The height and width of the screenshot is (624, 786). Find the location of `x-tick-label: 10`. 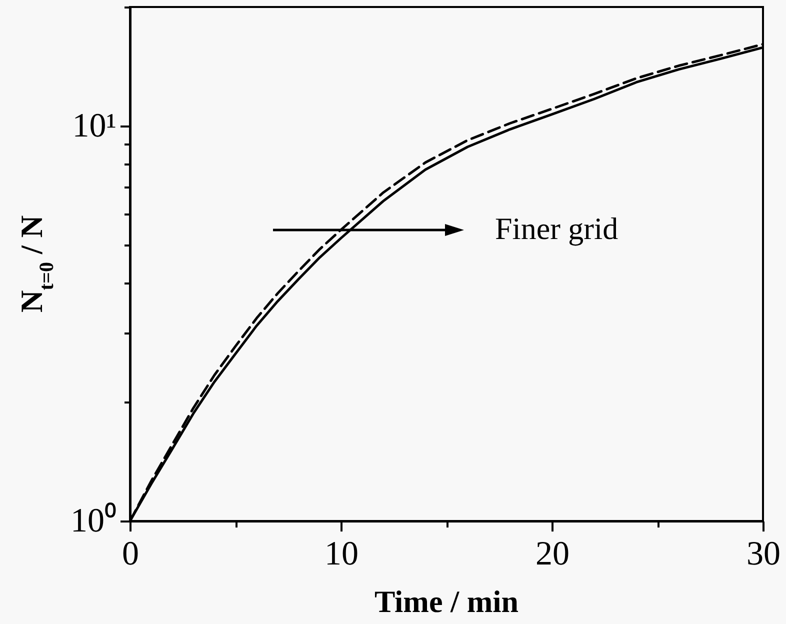

x-tick-label: 10 is located at coordinates (341, 554).